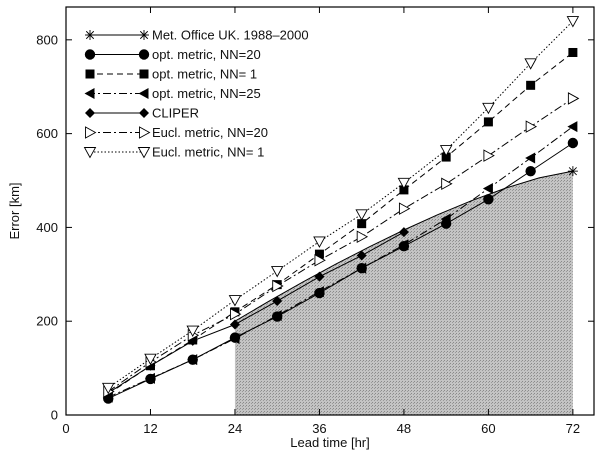  I want to click on y-tick-label: 600, so click(47, 133).